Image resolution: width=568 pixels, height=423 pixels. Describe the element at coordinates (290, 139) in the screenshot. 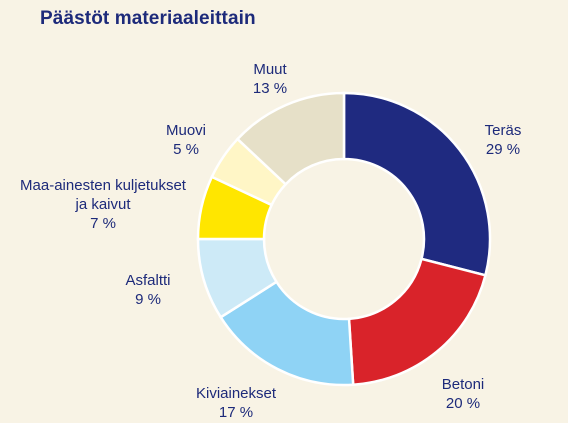

I see `slice-muut` at that location.